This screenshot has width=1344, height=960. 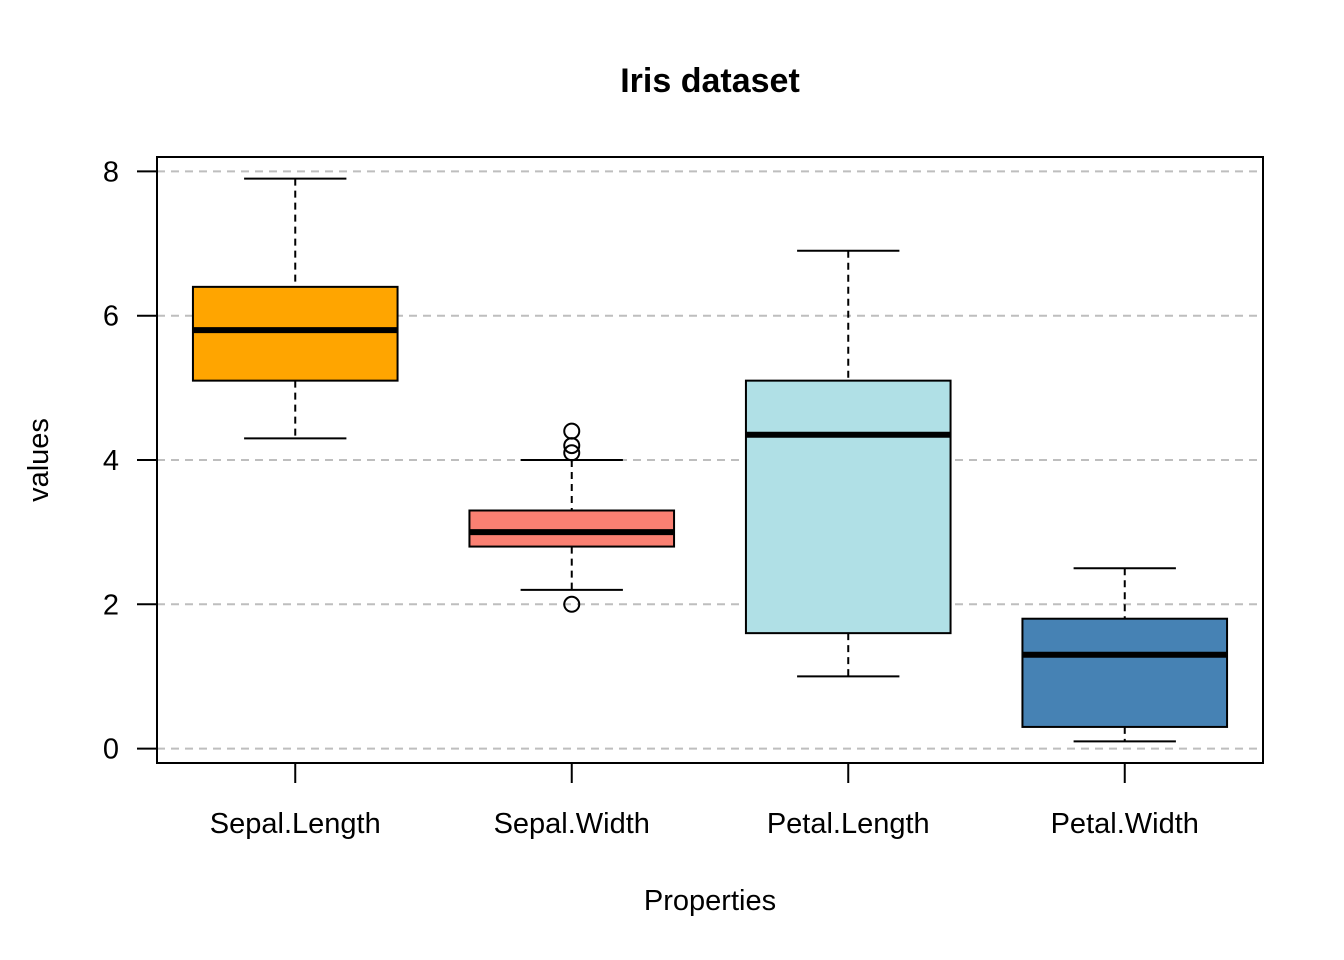 I want to click on y-tick-label: 2, so click(x=111, y=605).